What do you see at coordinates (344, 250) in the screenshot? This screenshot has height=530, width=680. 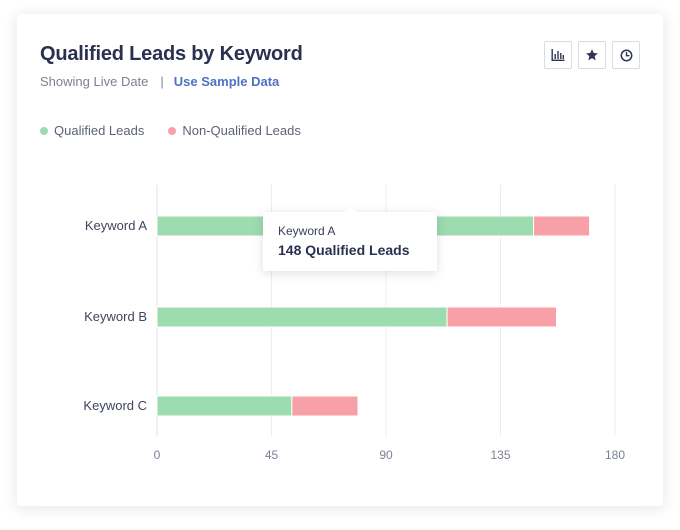 I see `tooltip-value: 148 Qualified Leads` at bounding box center [344, 250].